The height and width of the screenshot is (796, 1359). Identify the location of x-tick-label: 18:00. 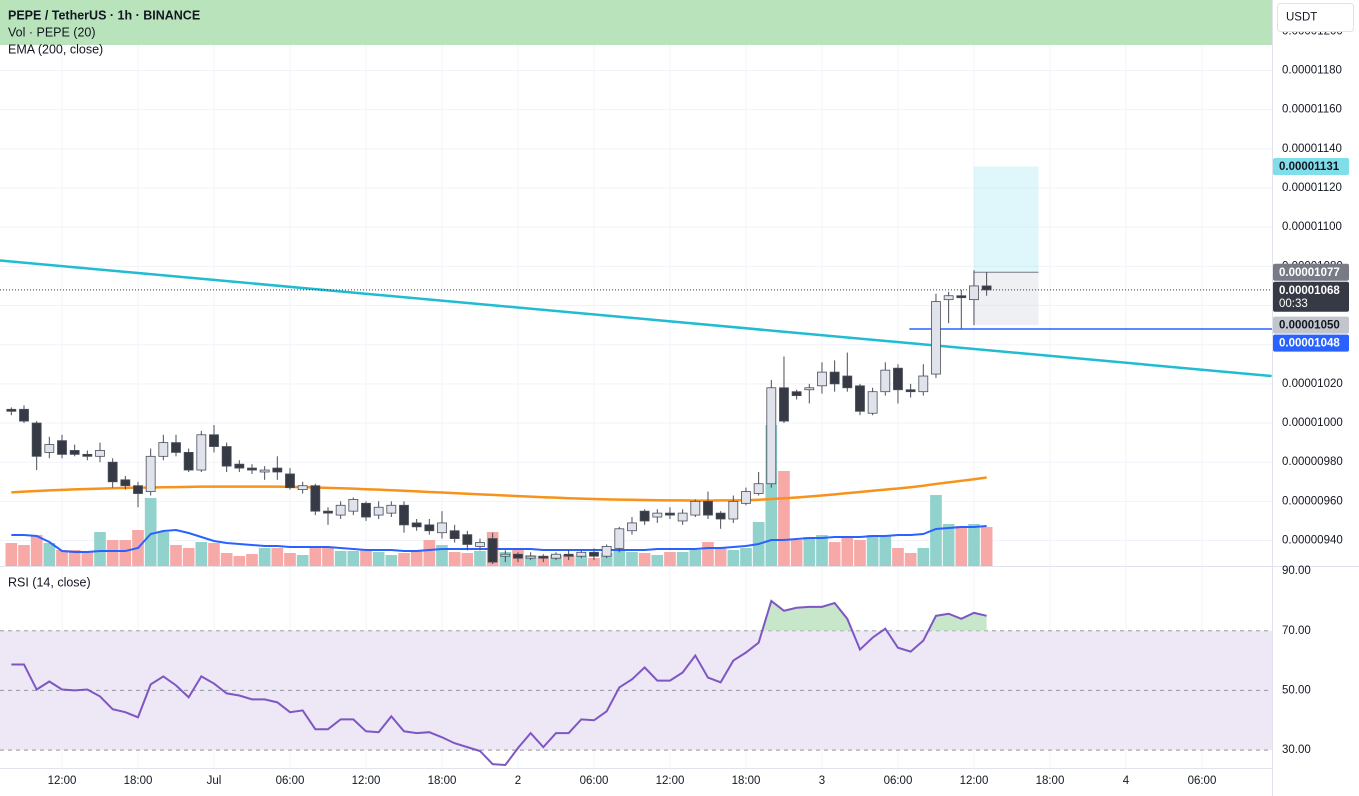
(442, 781).